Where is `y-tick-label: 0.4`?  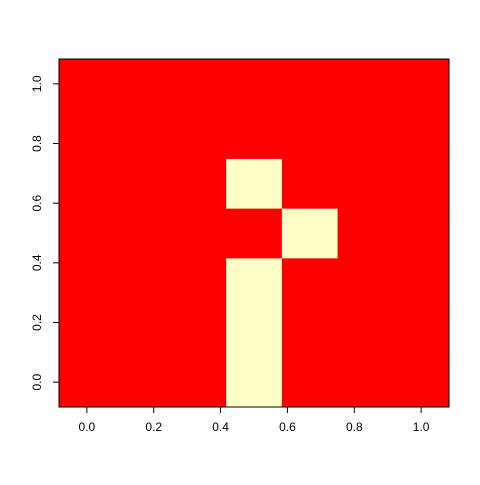 y-tick-label: 0.4 is located at coordinates (37, 262).